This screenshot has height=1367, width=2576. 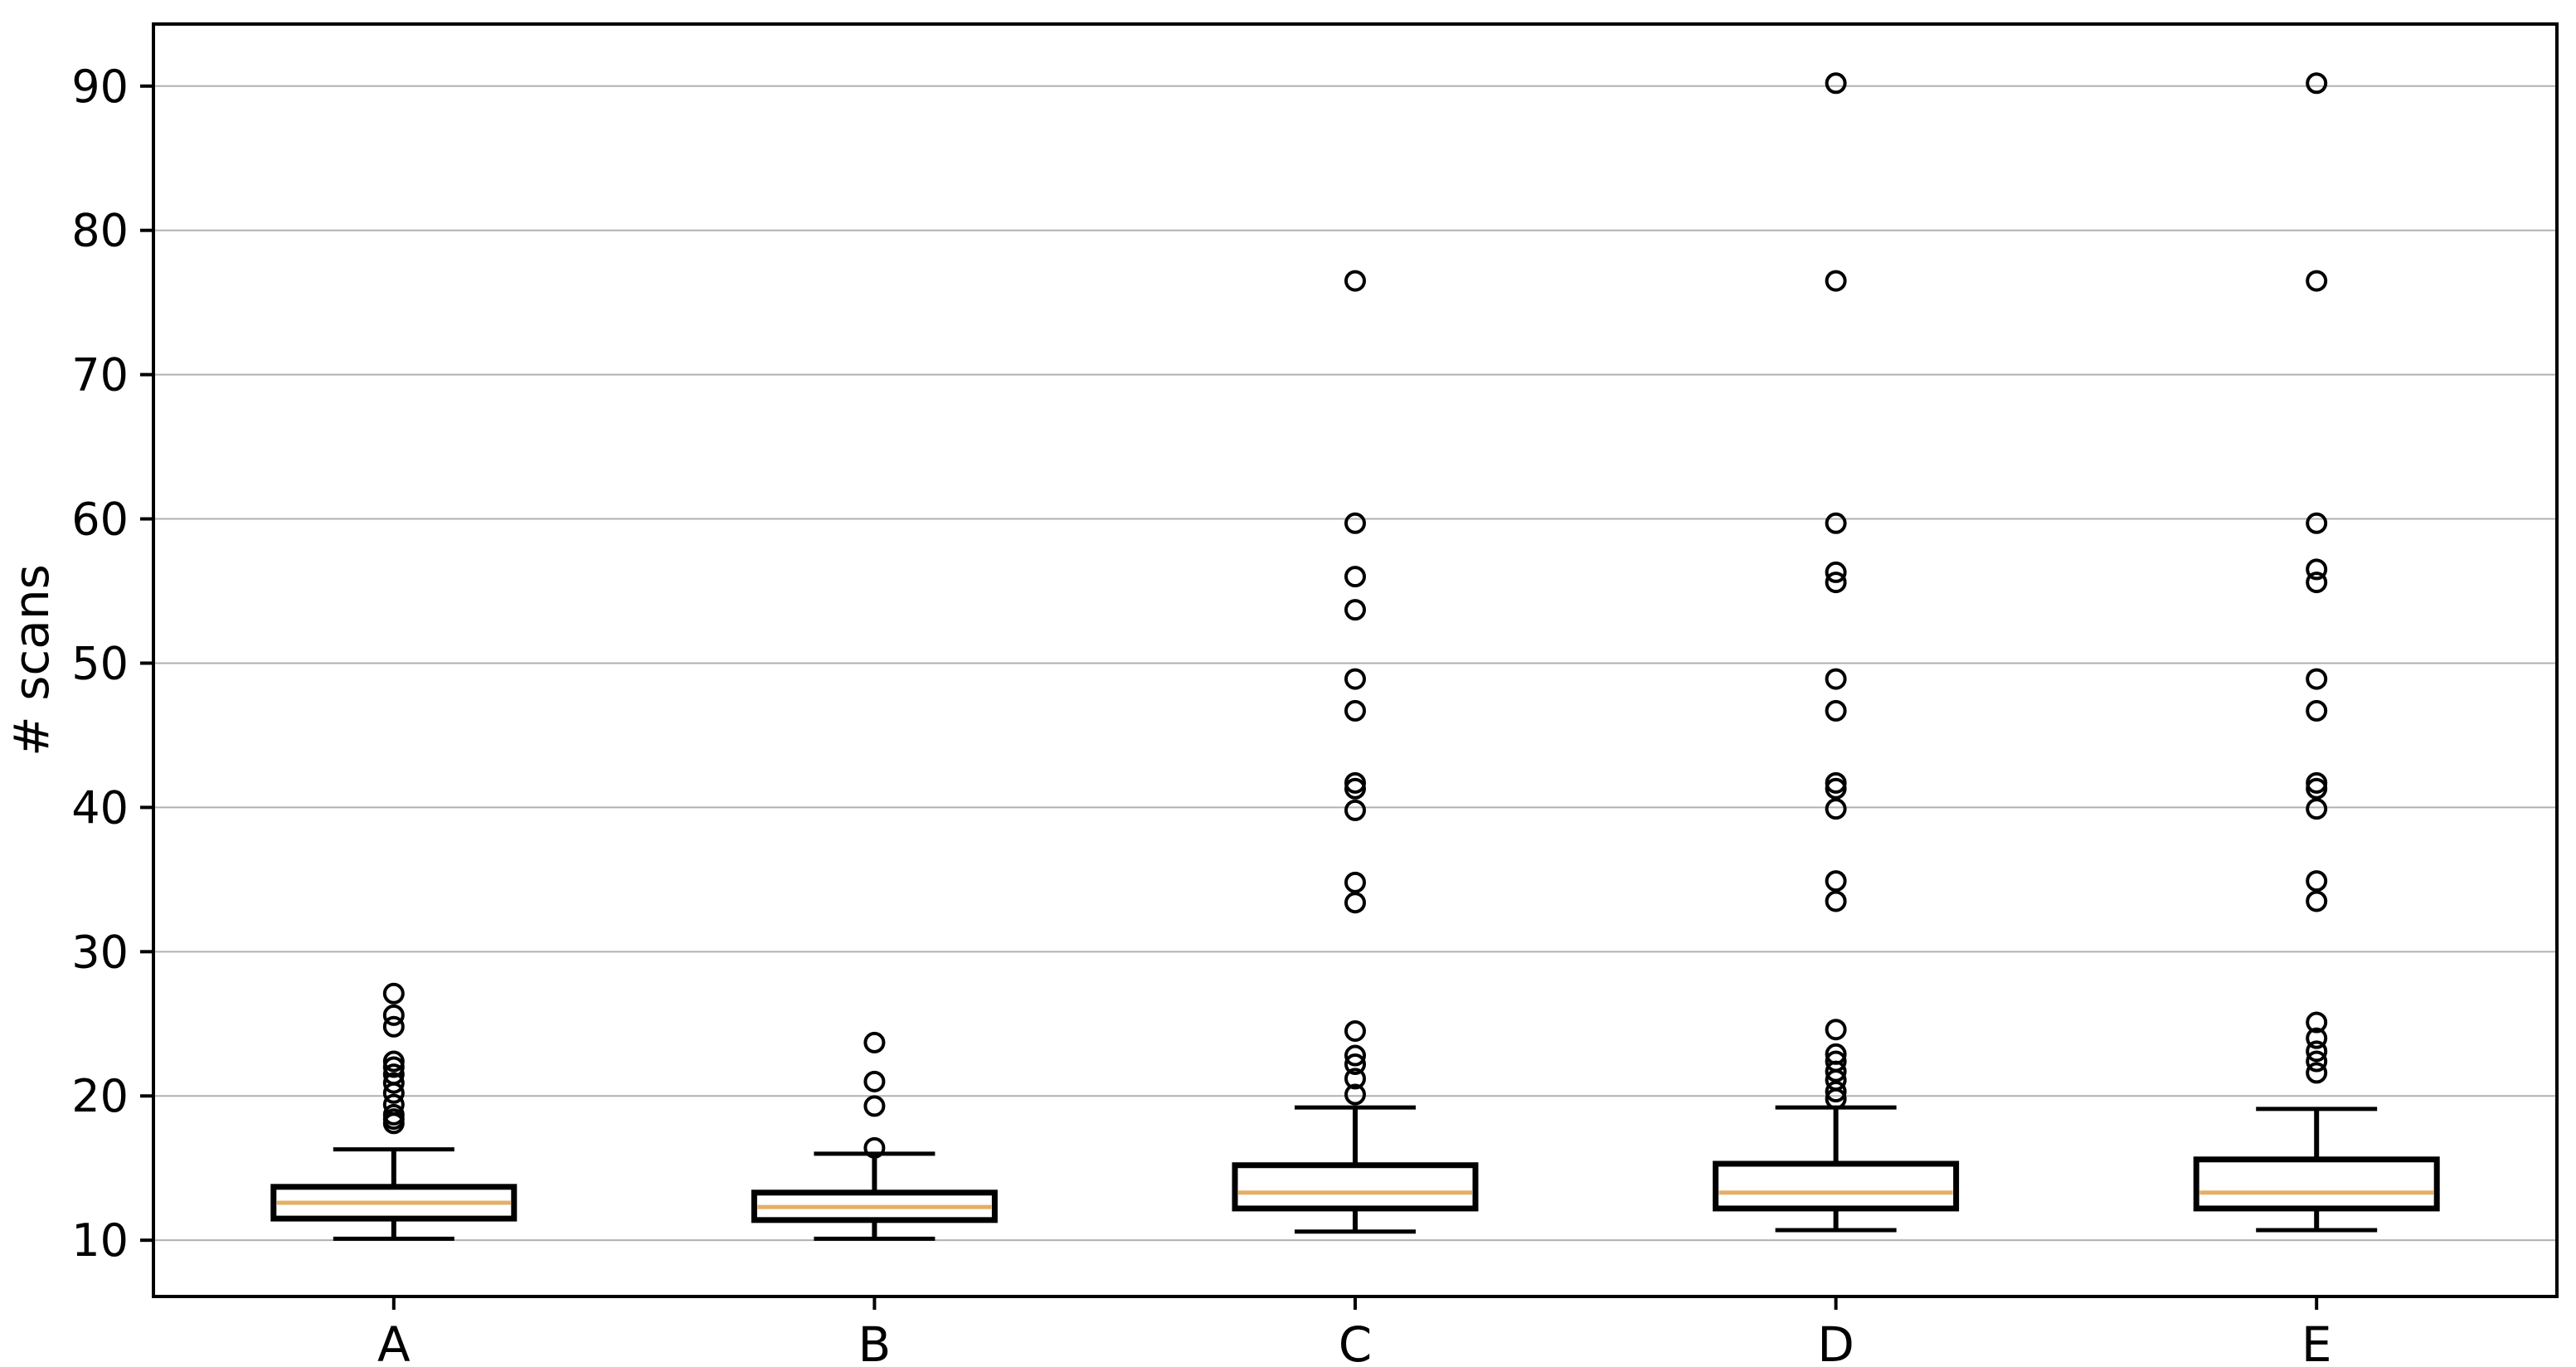 I want to click on box-group-B, so click(x=874, y=1136).